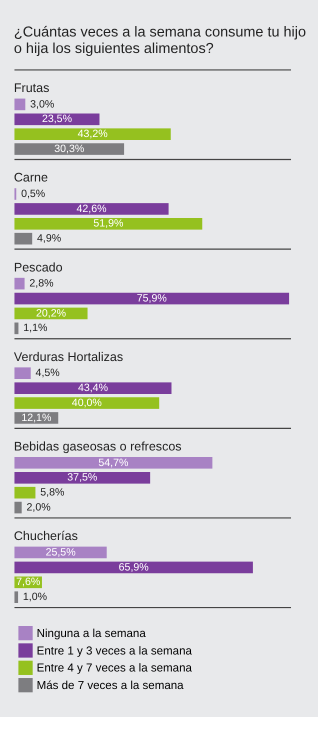  What do you see at coordinates (52, 492) in the screenshot?
I see `data-label: 5,8%` at bounding box center [52, 492].